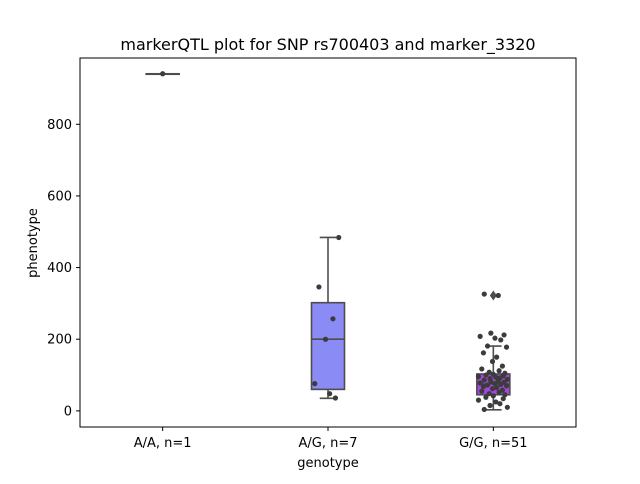 Image resolution: width=640 pixels, height=484 pixels. Describe the element at coordinates (33, 243) in the screenshot. I see `y-axis-label: phenotype` at that location.